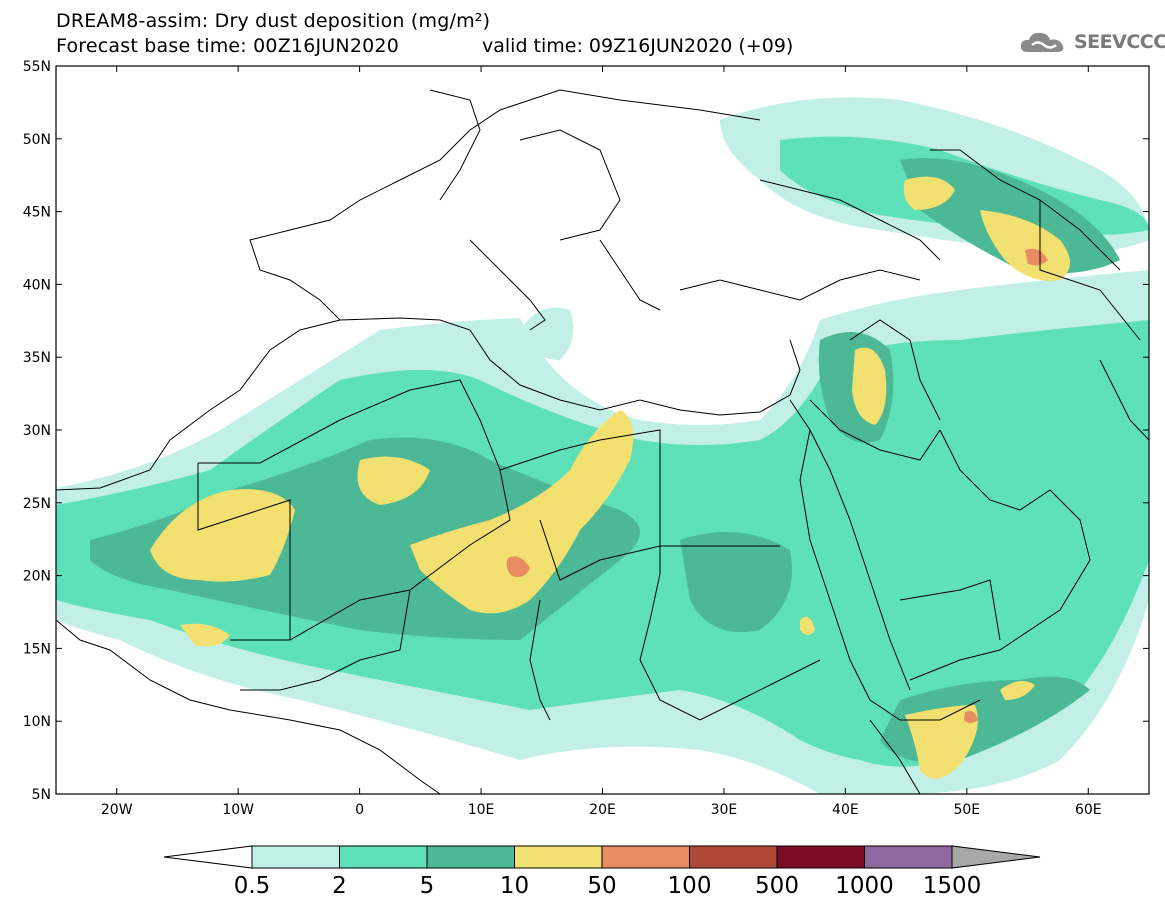 The height and width of the screenshot is (907, 1165). What do you see at coordinates (1042, 42) in the screenshot?
I see `cloud-icon` at bounding box center [1042, 42].